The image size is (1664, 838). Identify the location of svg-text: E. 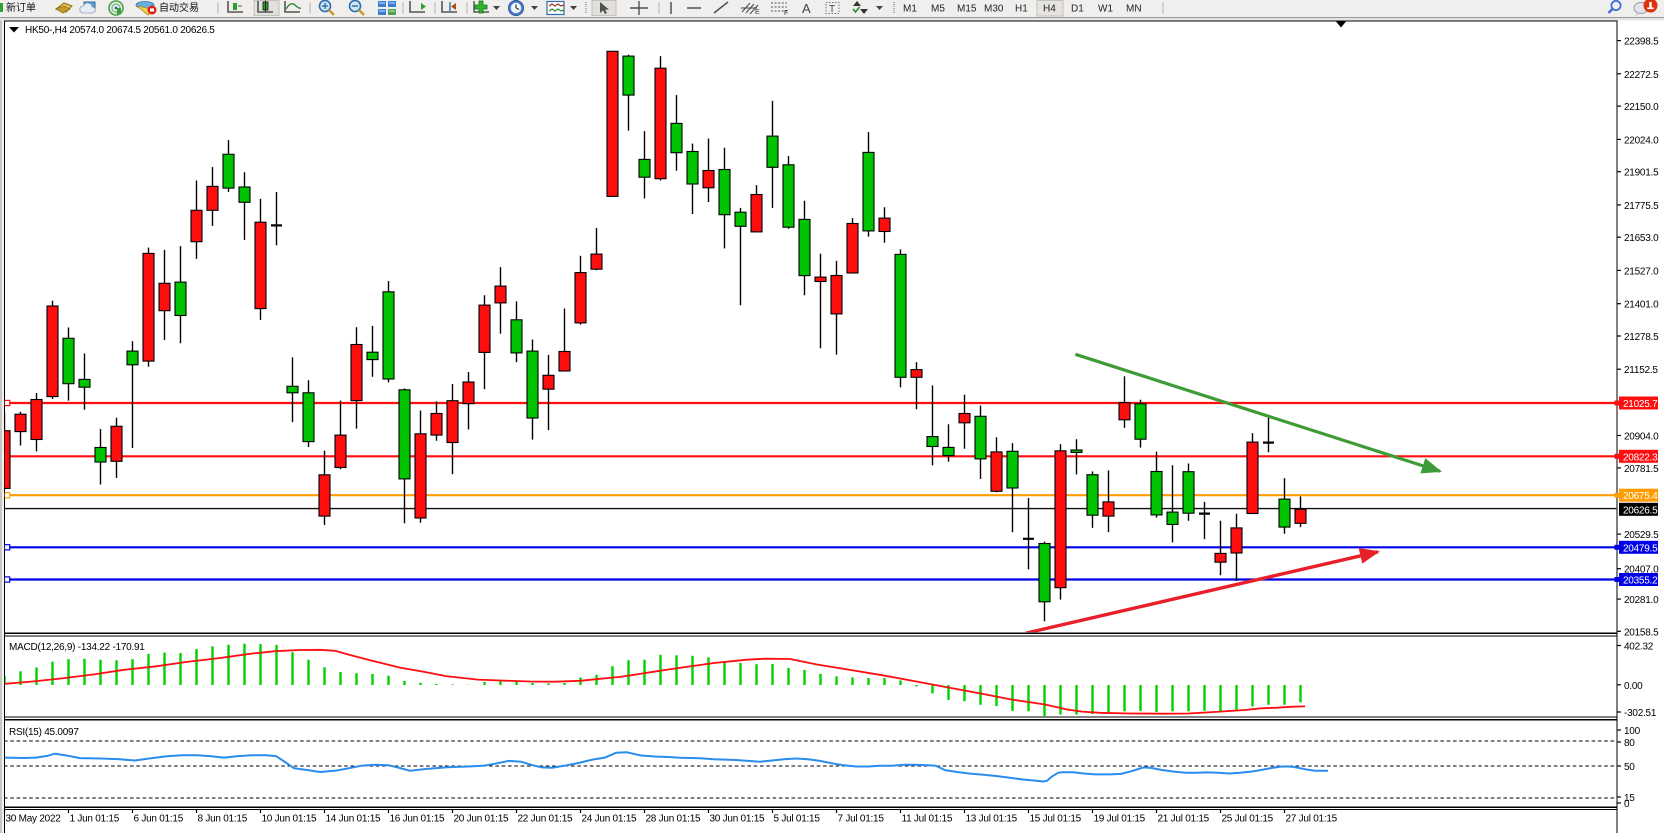
(757, 12).